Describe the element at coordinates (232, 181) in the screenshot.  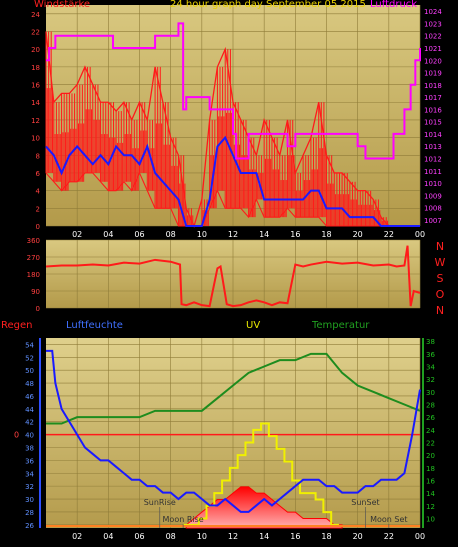
I see `wind-average-line` at that location.